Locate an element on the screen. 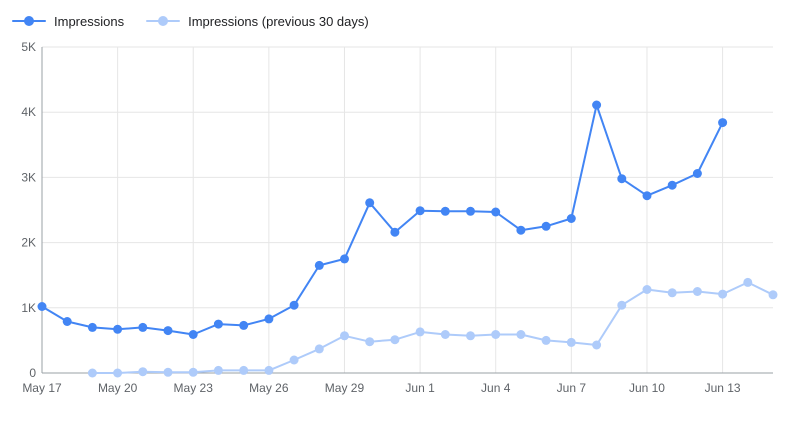 The width and height of the screenshot is (788, 422). y-tick-label: 3K is located at coordinates (28, 177).